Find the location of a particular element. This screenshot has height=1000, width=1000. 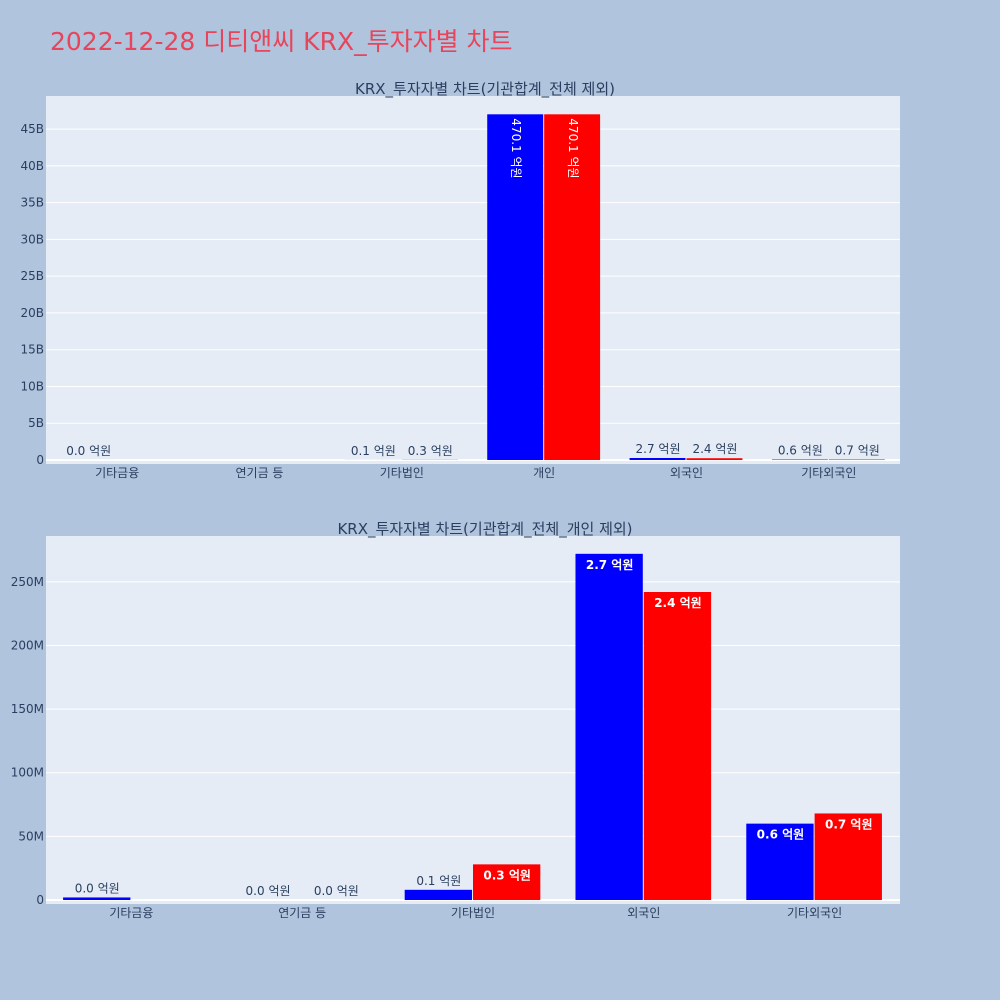

chart-title: KRX_투자자별 차트(기관합계_전체 제외) is located at coordinates (485, 89).